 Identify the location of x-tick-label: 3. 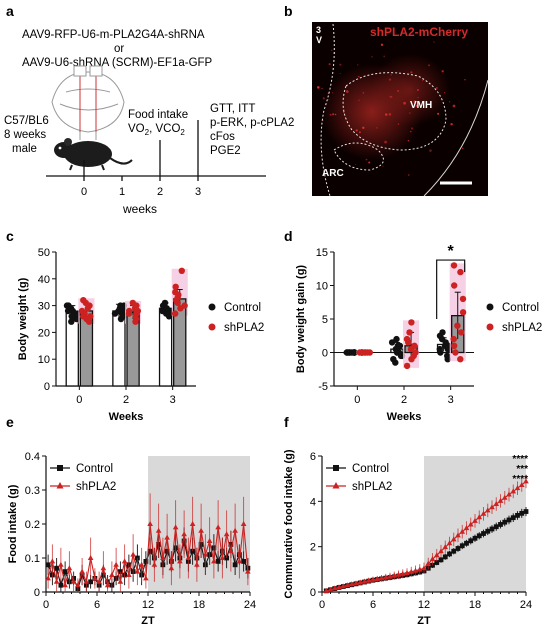
(451, 400).